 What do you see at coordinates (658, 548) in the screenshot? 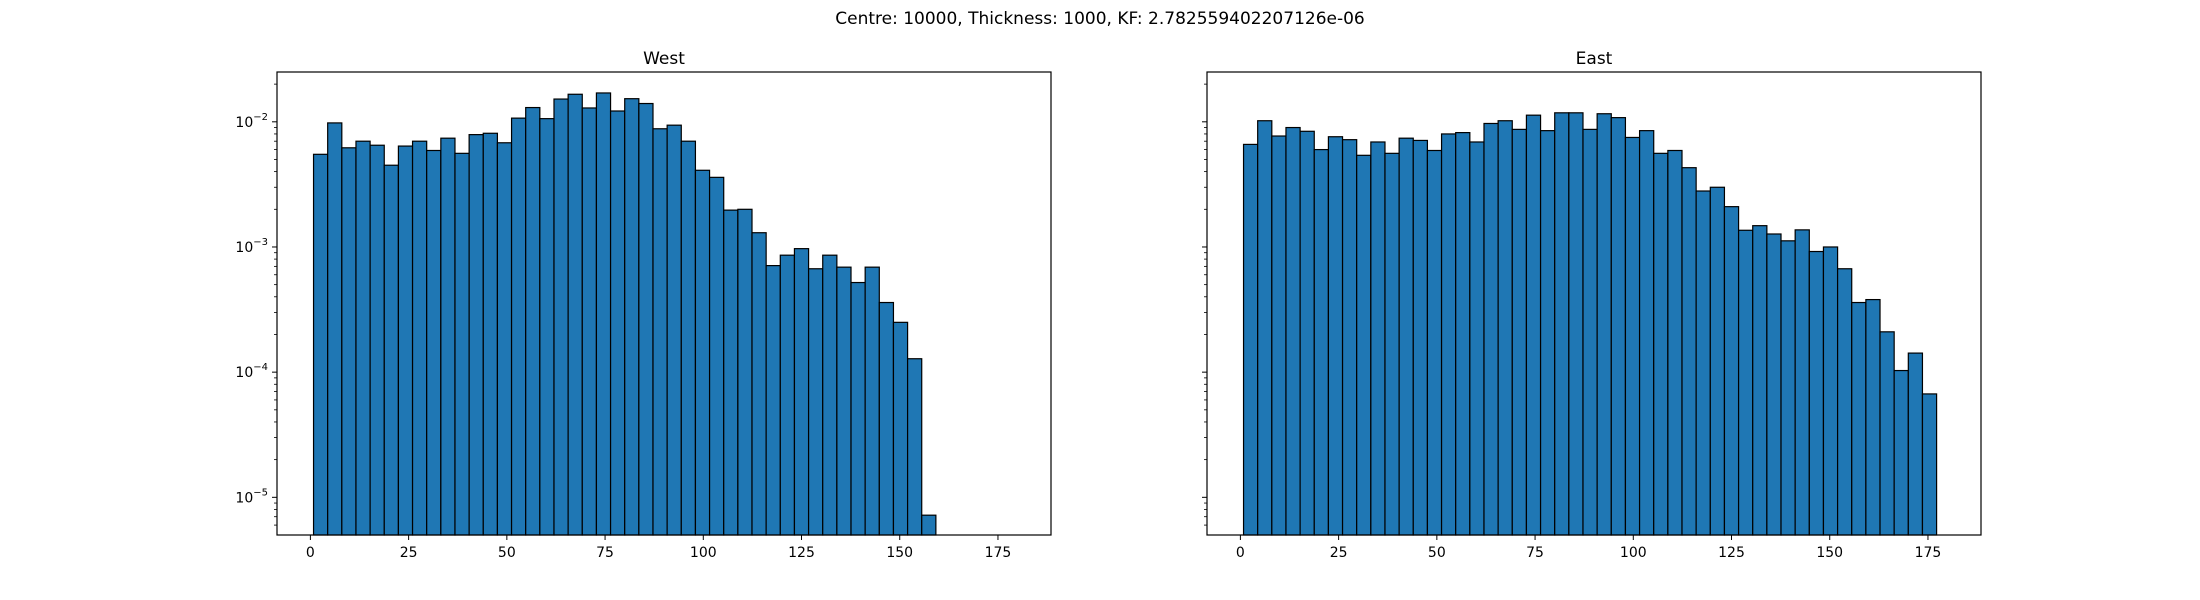
I see `west-x-axis: 0 25 50 75 100 125 150 175` at bounding box center [658, 548].